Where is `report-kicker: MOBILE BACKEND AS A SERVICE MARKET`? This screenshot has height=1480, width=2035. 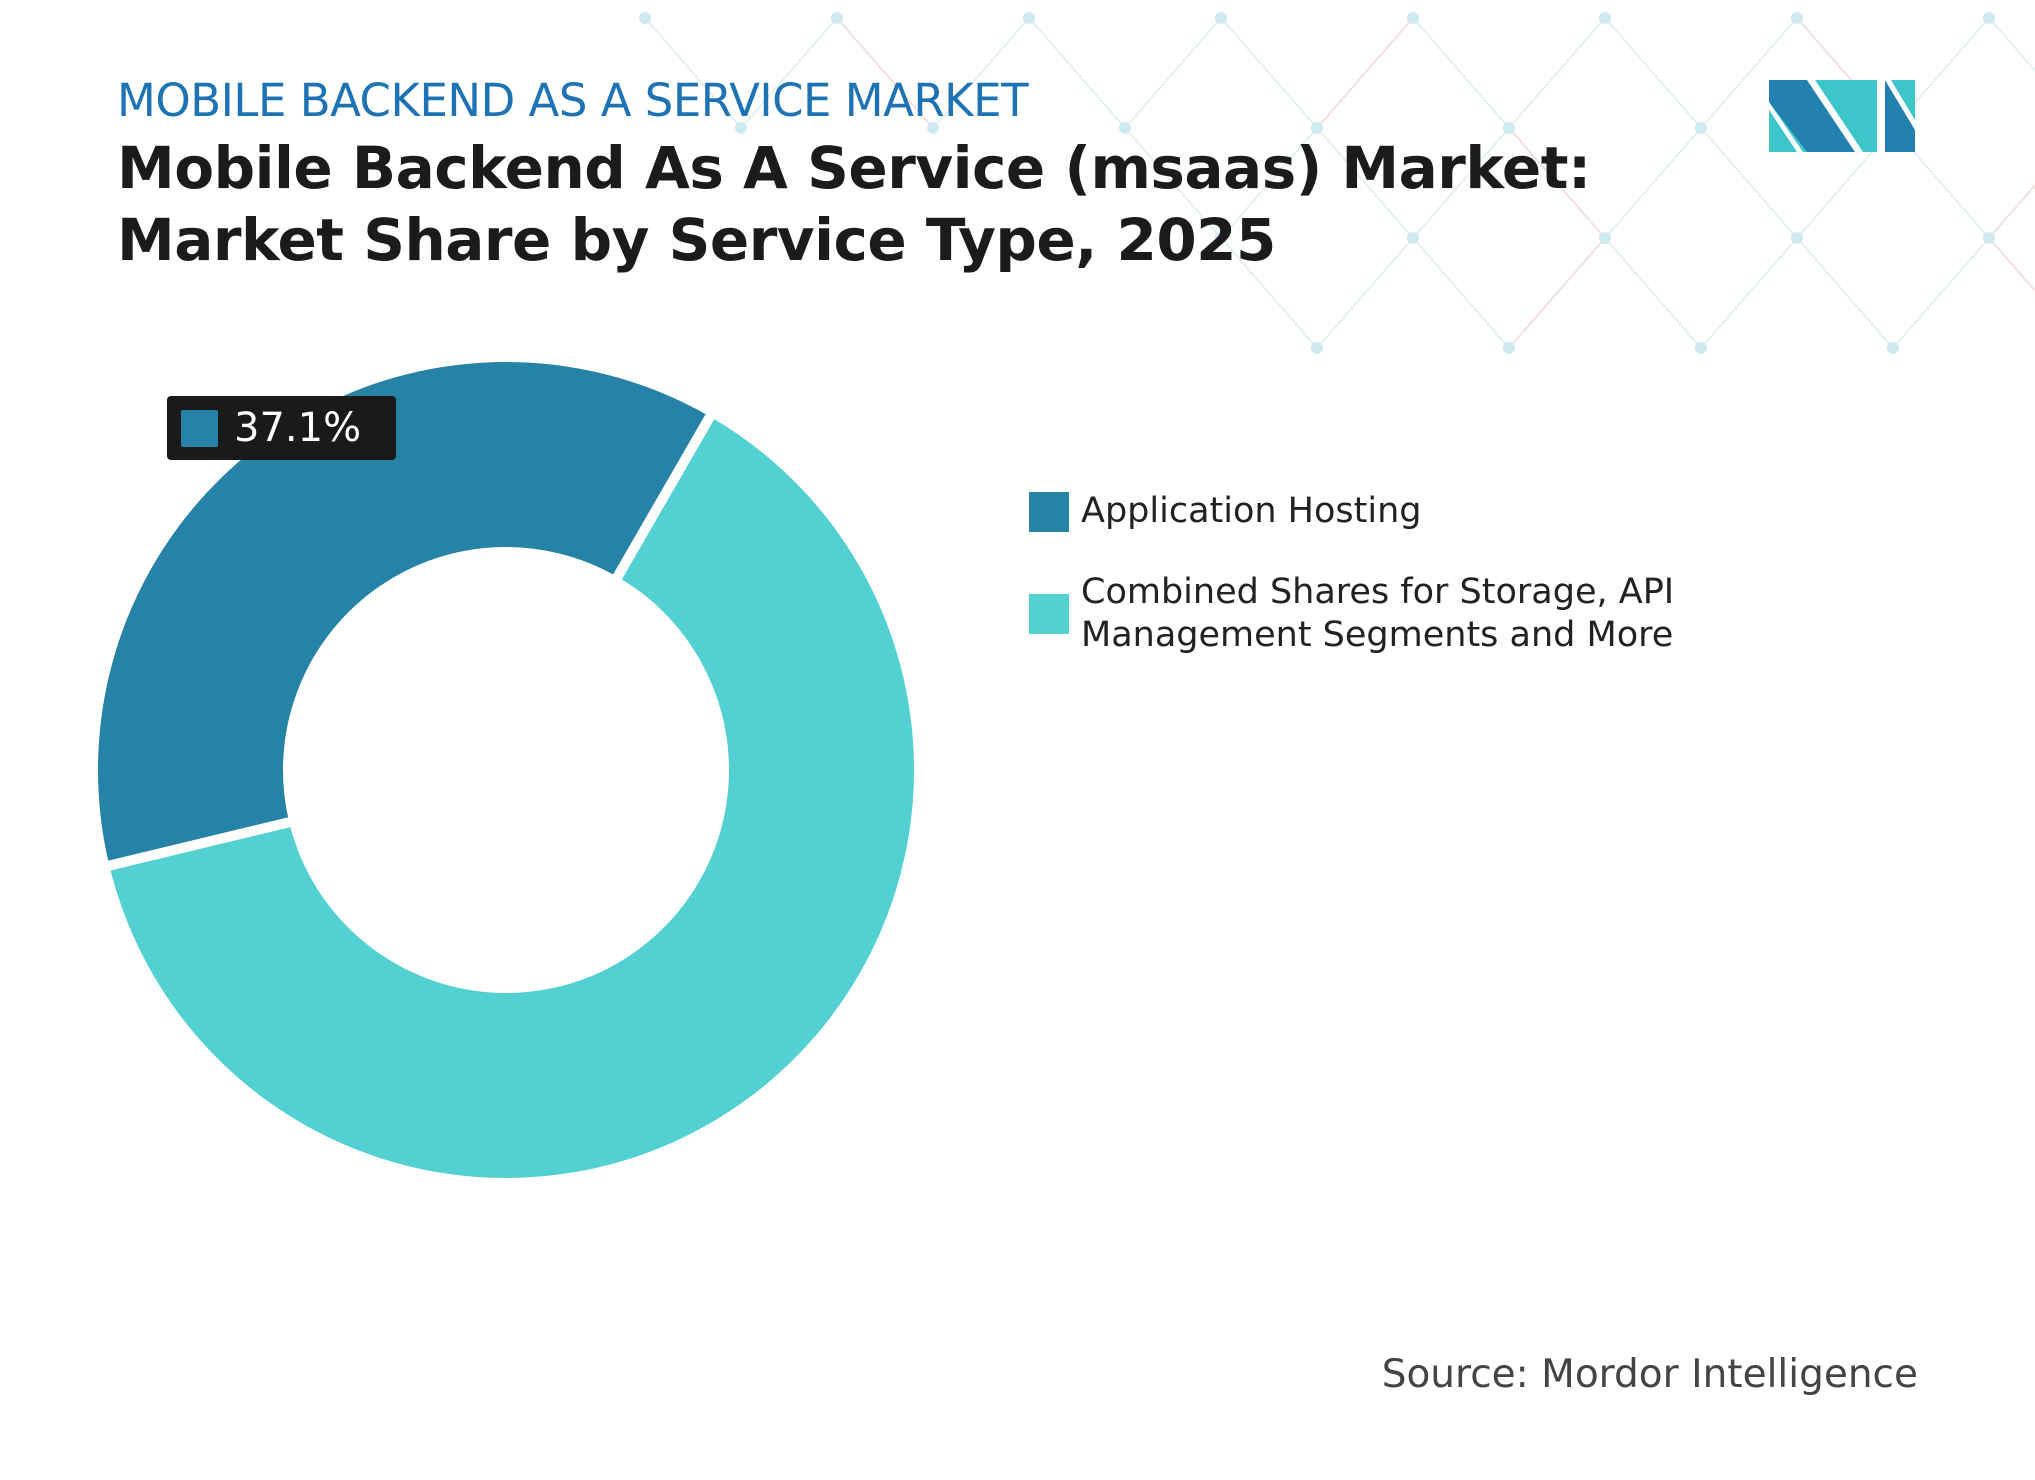
report-kicker: MOBILE BACKEND AS A SERVICE MARKET is located at coordinates (573, 100).